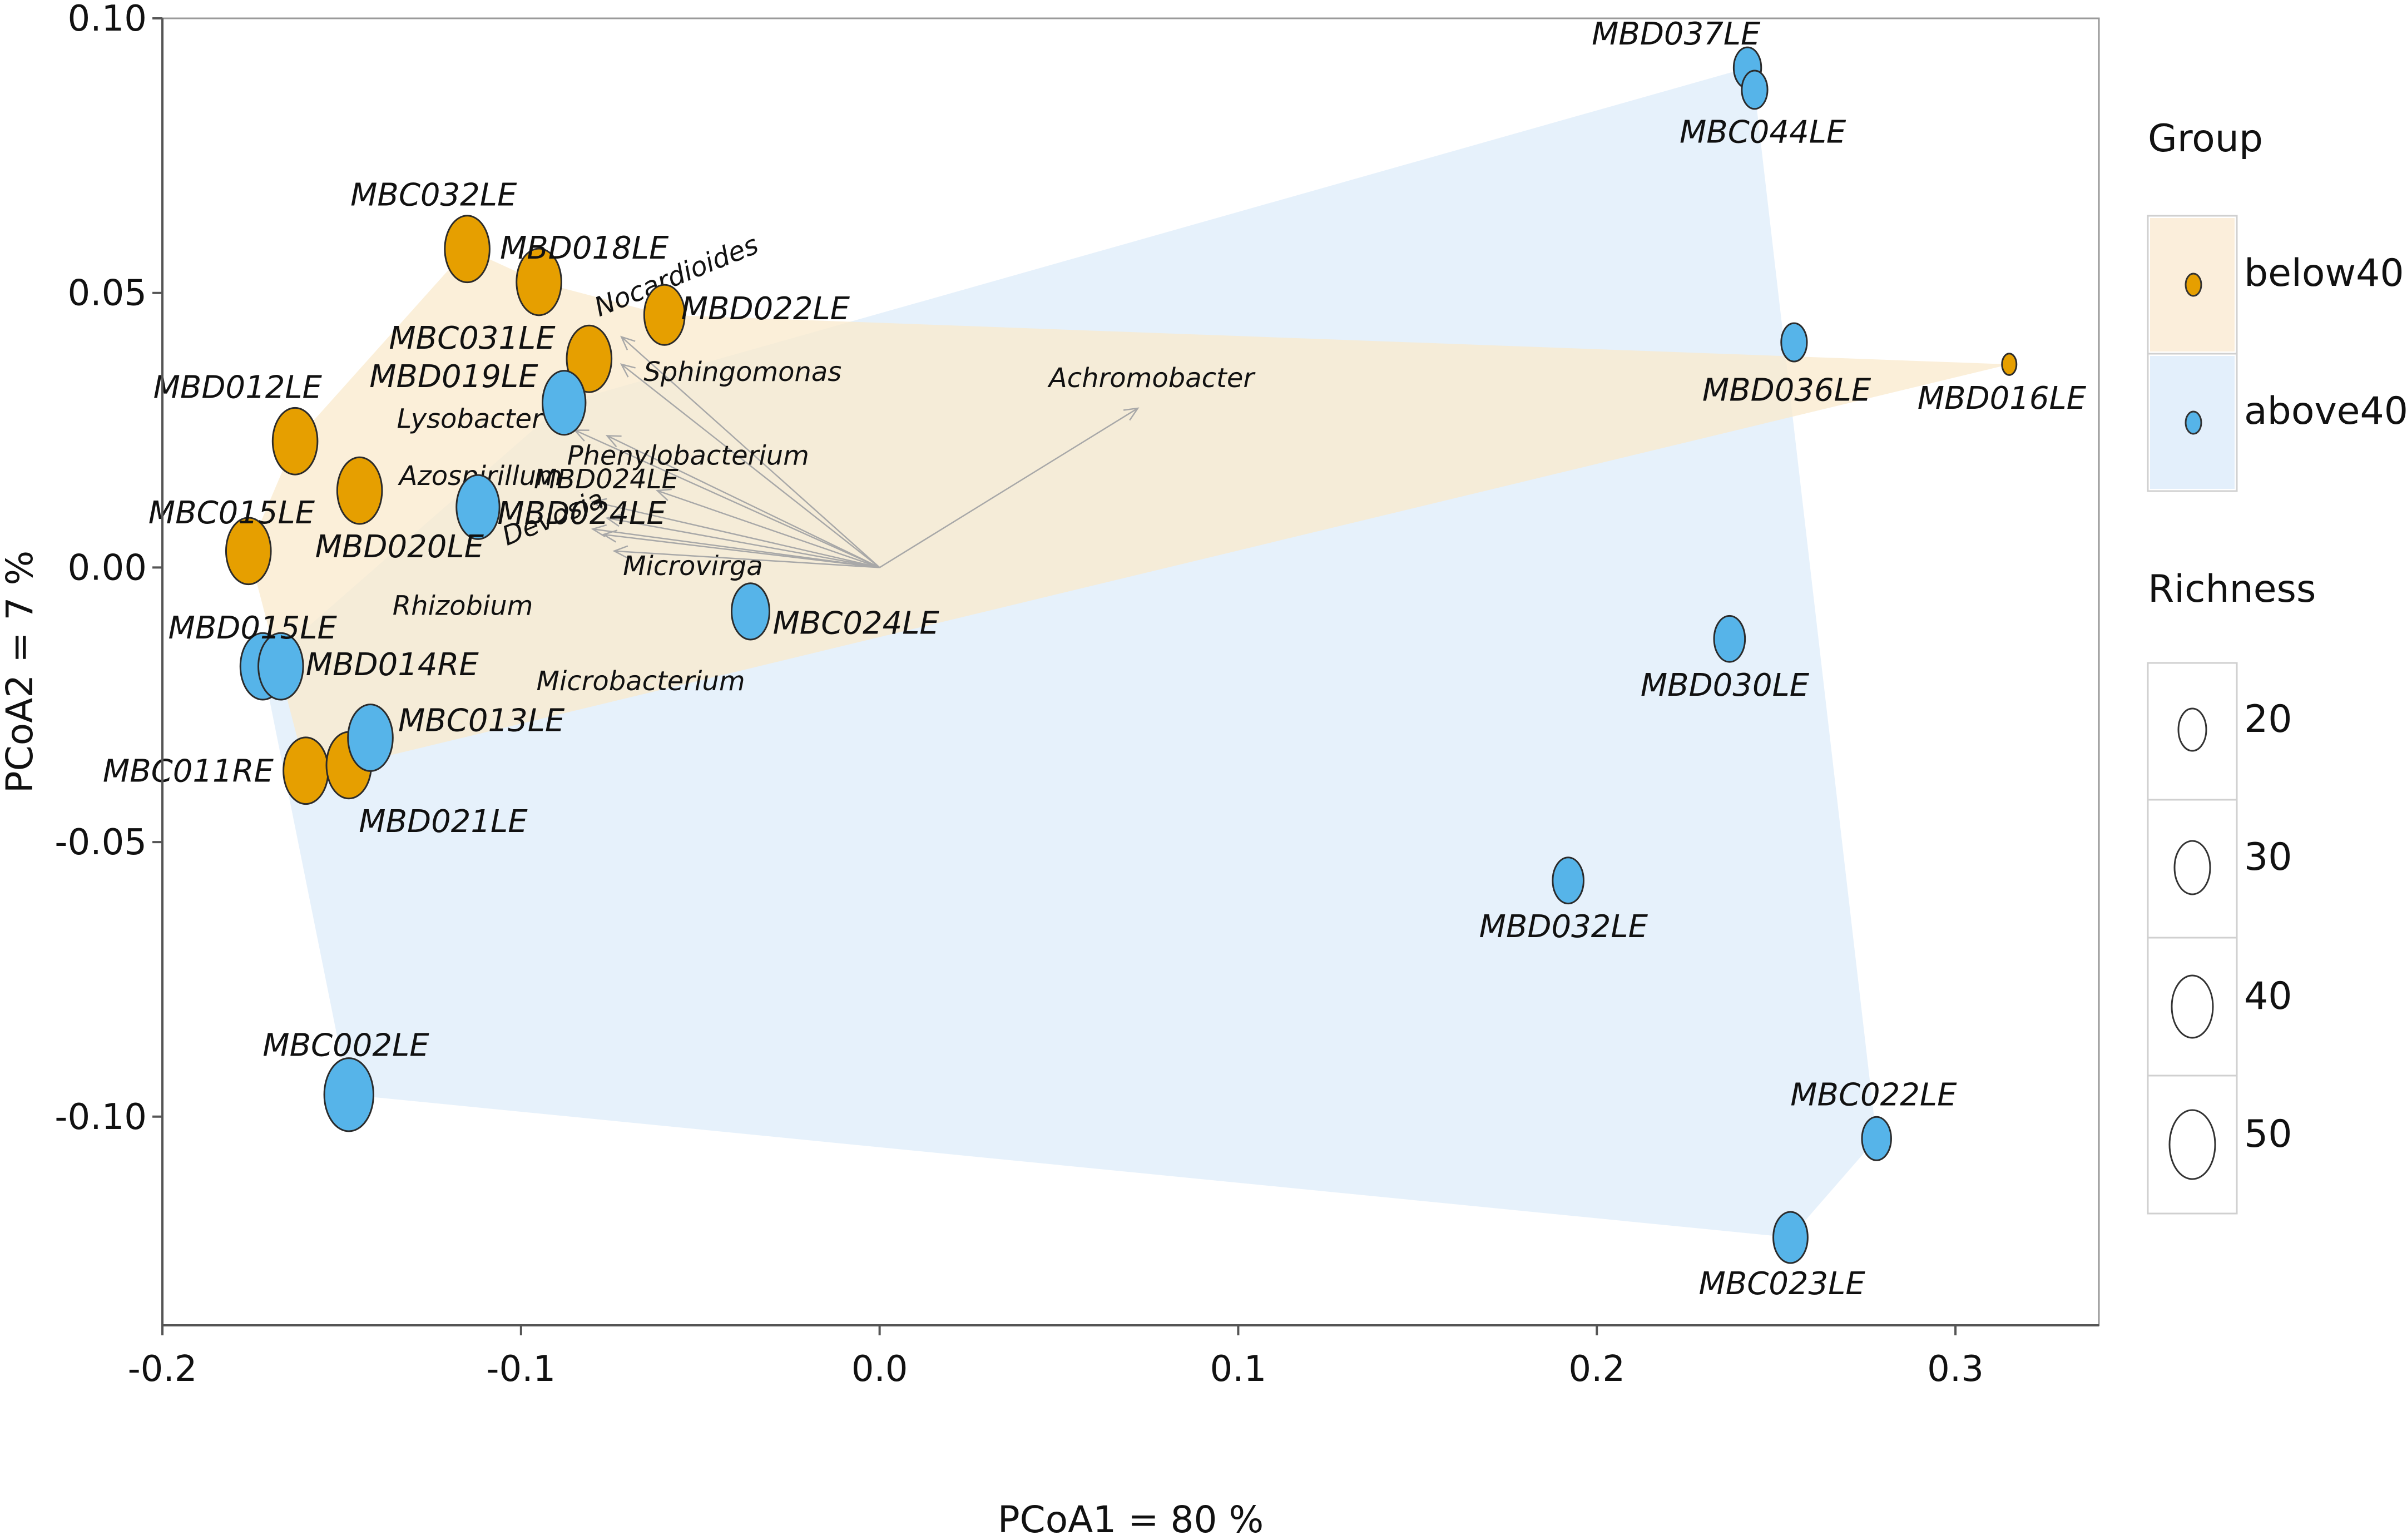  I want to click on point-mbd018le, so click(539, 281).